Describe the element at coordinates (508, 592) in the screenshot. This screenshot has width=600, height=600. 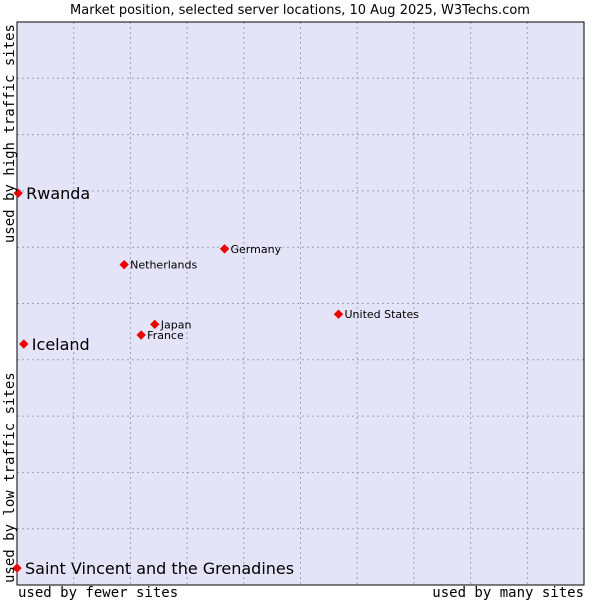
I see `x-axis-label-right: used by many sites` at that location.